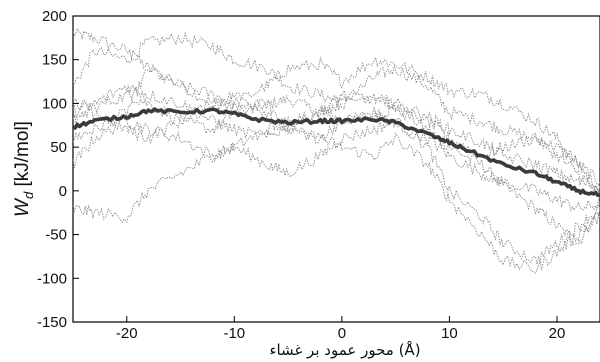 The height and width of the screenshot is (362, 600). I want to click on y-tick-label: -100, so click(52, 278).